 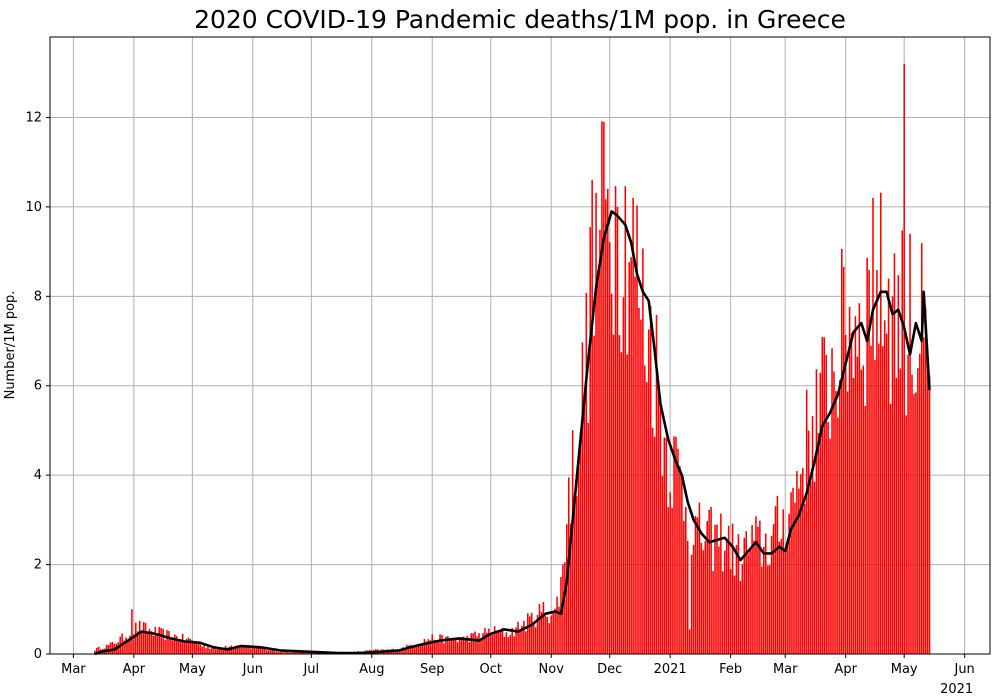 What do you see at coordinates (963, 669) in the screenshot?
I see `x-tick-label: Jun` at bounding box center [963, 669].